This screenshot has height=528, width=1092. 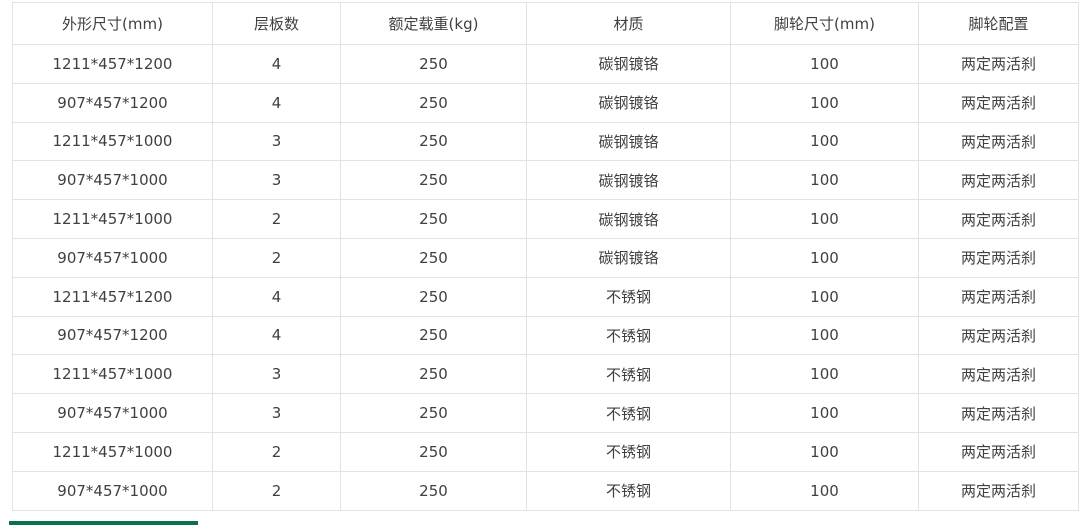 I want to click on table-row: 907*457*1200 4 250 碳钢镀铬 100 两定两活刹, so click(x=545, y=102).